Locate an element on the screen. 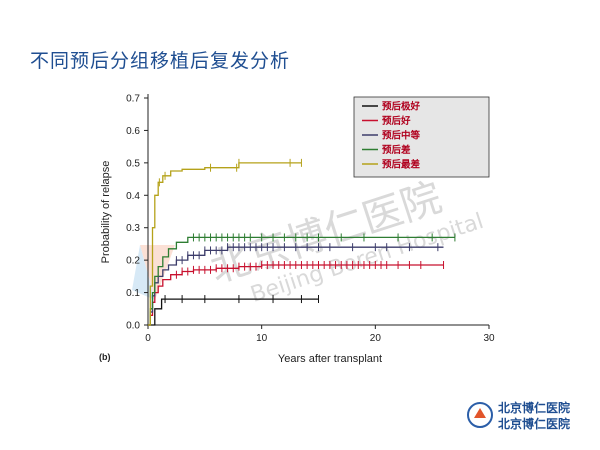 The image size is (600, 450). y-tick-label: 0.5 is located at coordinates (133, 163).